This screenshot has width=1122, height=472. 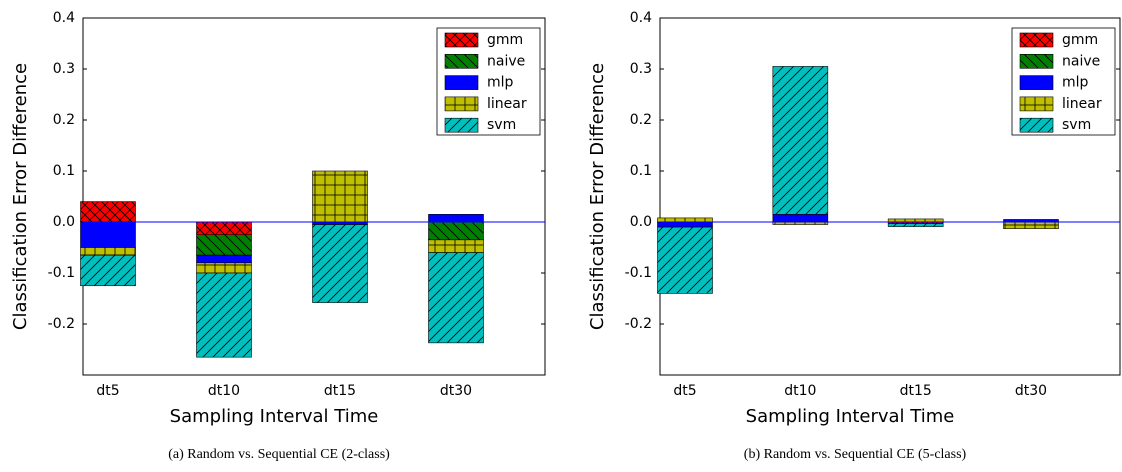 What do you see at coordinates (279, 454) in the screenshot?
I see `caption: (a) Random vs. Sequential CE (2-class)` at bounding box center [279, 454].